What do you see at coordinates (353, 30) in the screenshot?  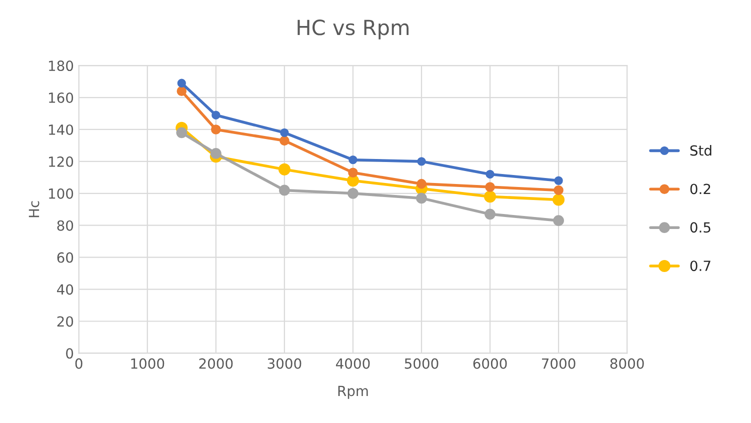 I see `chart-title: HC vs Rpm` at bounding box center [353, 30].